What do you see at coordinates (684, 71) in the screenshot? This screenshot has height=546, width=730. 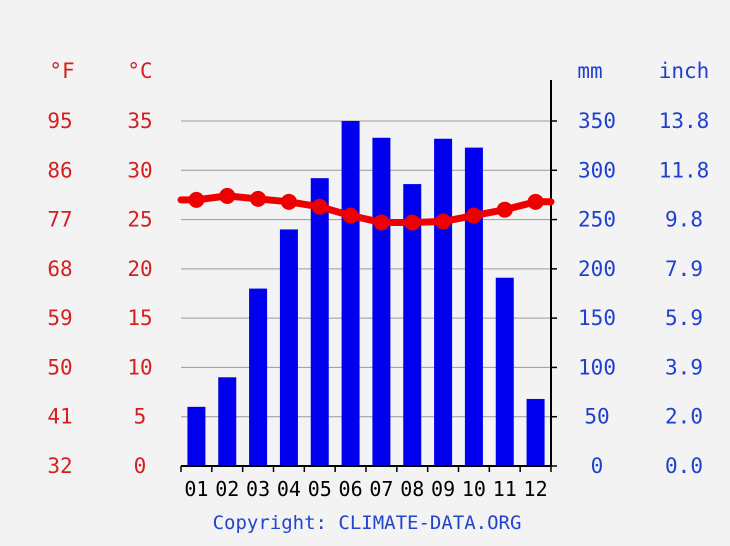 I see `inch-unit-label: inch` at bounding box center [684, 71].